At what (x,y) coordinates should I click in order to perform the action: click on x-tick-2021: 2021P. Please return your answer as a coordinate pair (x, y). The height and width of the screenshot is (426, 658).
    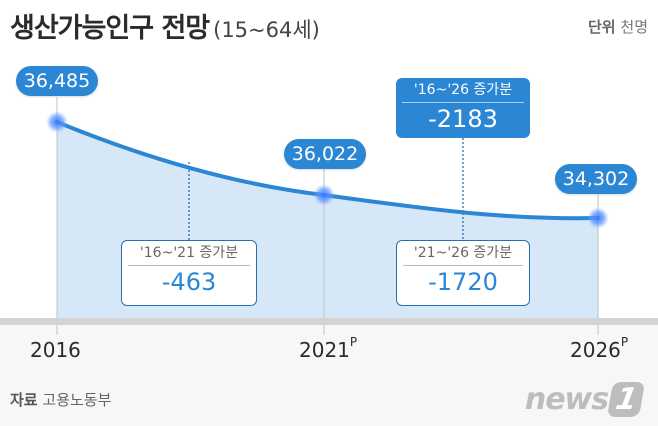
    Looking at the image, I should click on (328, 348).